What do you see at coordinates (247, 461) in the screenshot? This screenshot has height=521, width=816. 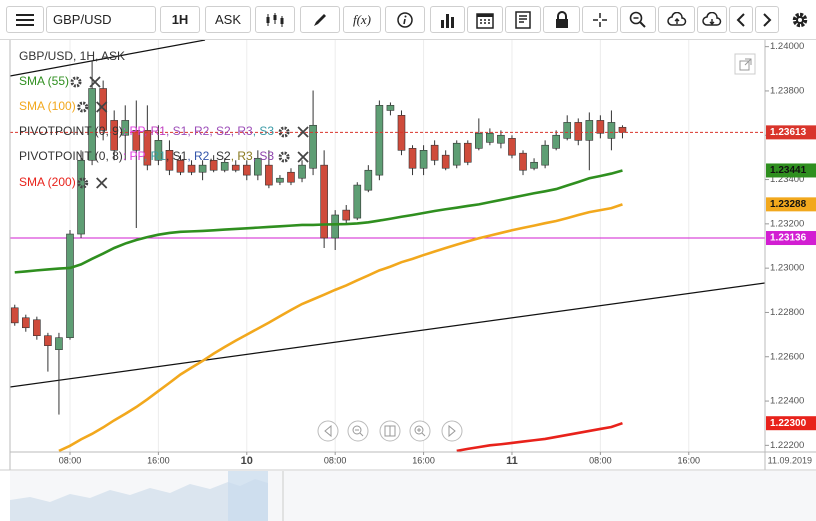 I see `x-tick-label: 10` at bounding box center [247, 461].